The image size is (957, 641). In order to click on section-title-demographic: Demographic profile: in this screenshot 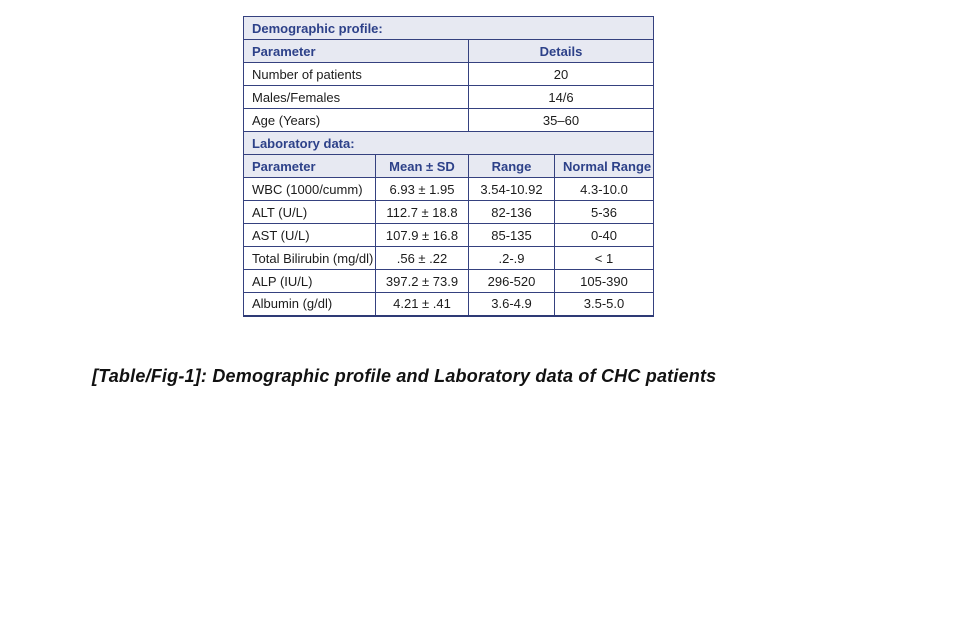, I will do `click(448, 28)`.